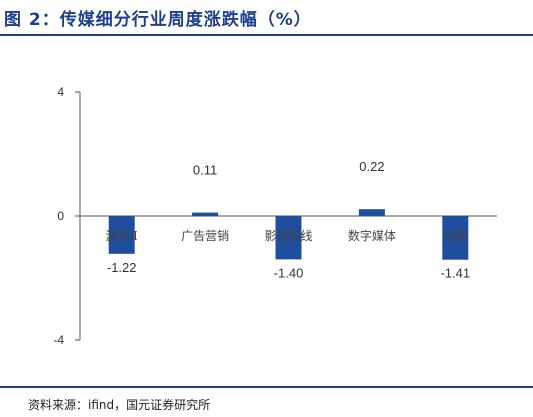 This screenshot has width=533, height=417. Describe the element at coordinates (205, 236) in the screenshot. I see `x-tick-label: 广告营销` at that location.